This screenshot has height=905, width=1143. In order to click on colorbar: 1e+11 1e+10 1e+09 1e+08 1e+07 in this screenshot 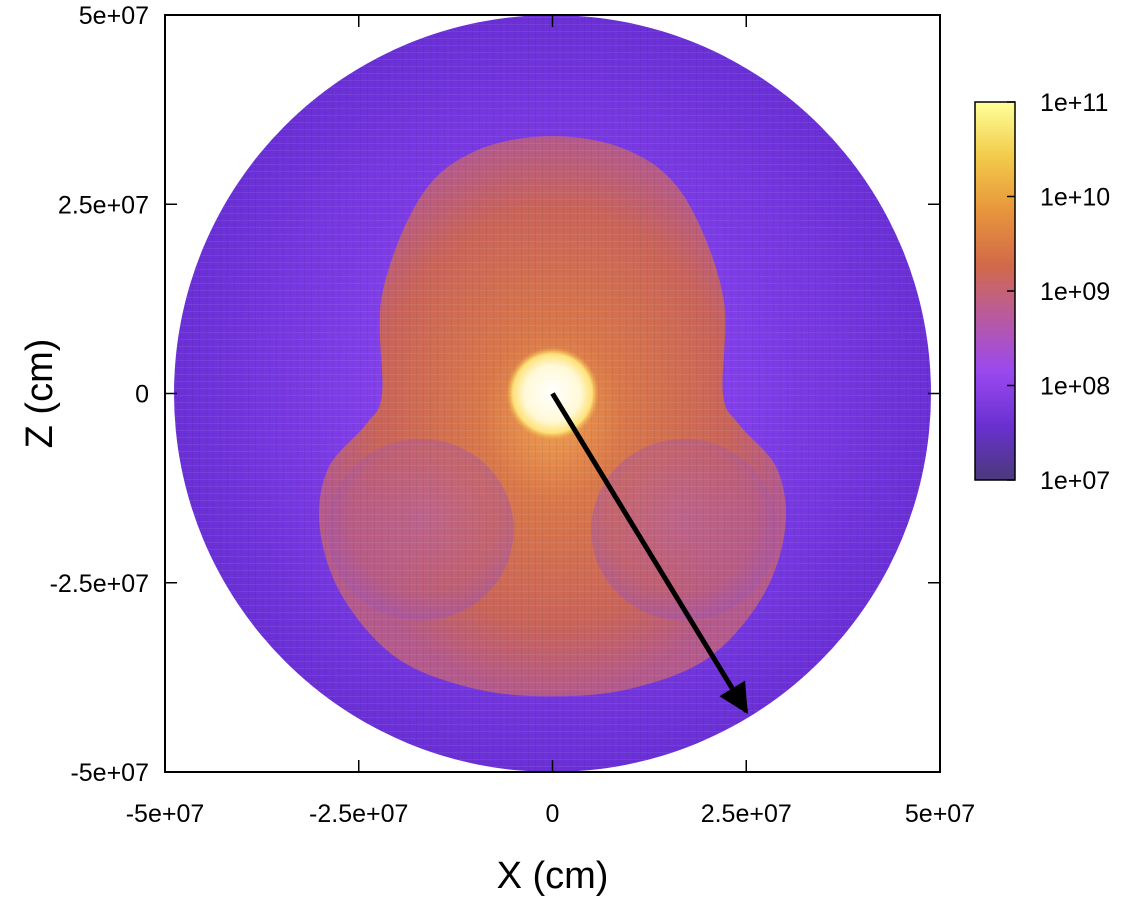, I will do `click(1042, 292)`.